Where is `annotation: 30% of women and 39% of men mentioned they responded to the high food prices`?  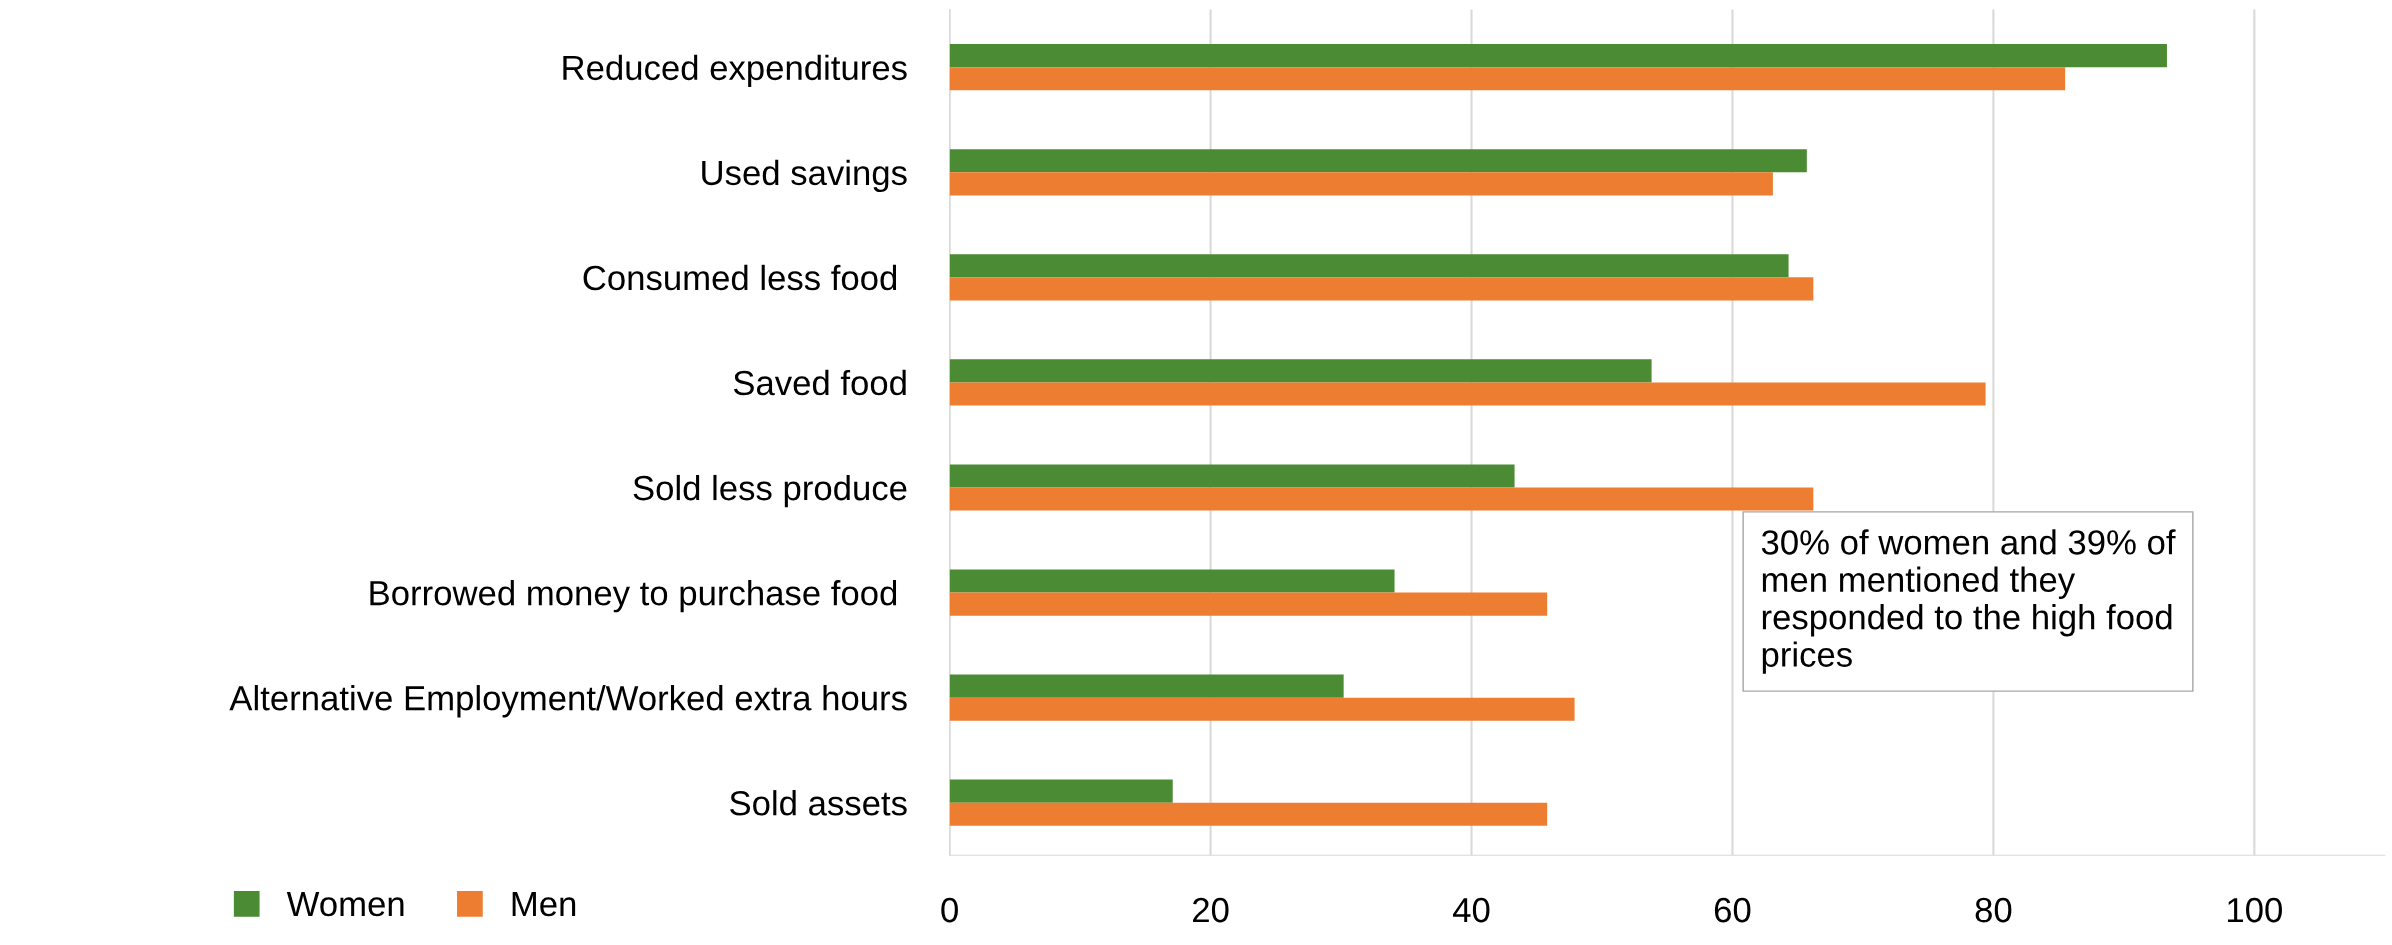
annotation: 30% of women and 39% of men mentioned they responded to the high food prices is located at coordinates (1968, 601).